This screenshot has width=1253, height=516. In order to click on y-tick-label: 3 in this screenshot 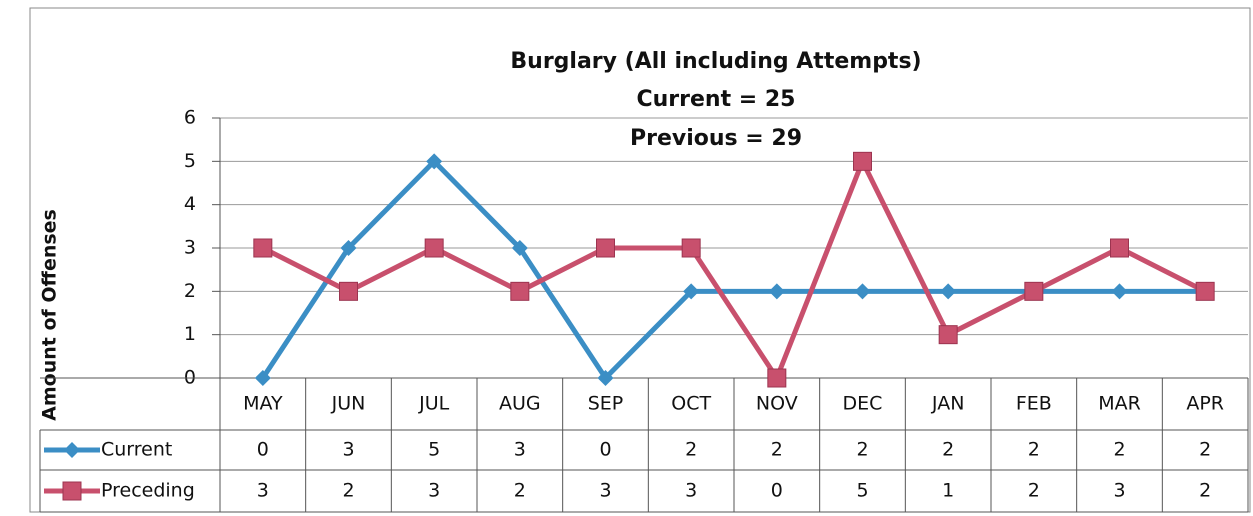, I will do `click(190, 248)`.